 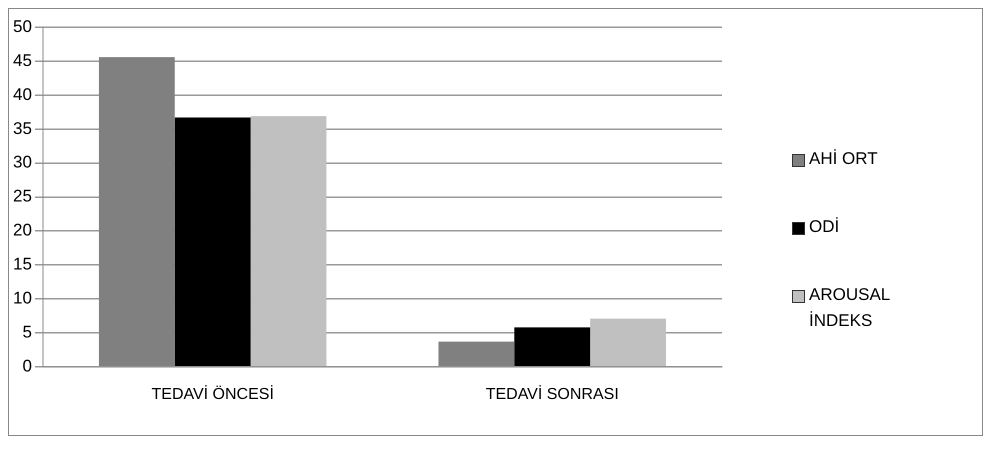 I want to click on y-tick-label: 50, so click(x=22, y=26).